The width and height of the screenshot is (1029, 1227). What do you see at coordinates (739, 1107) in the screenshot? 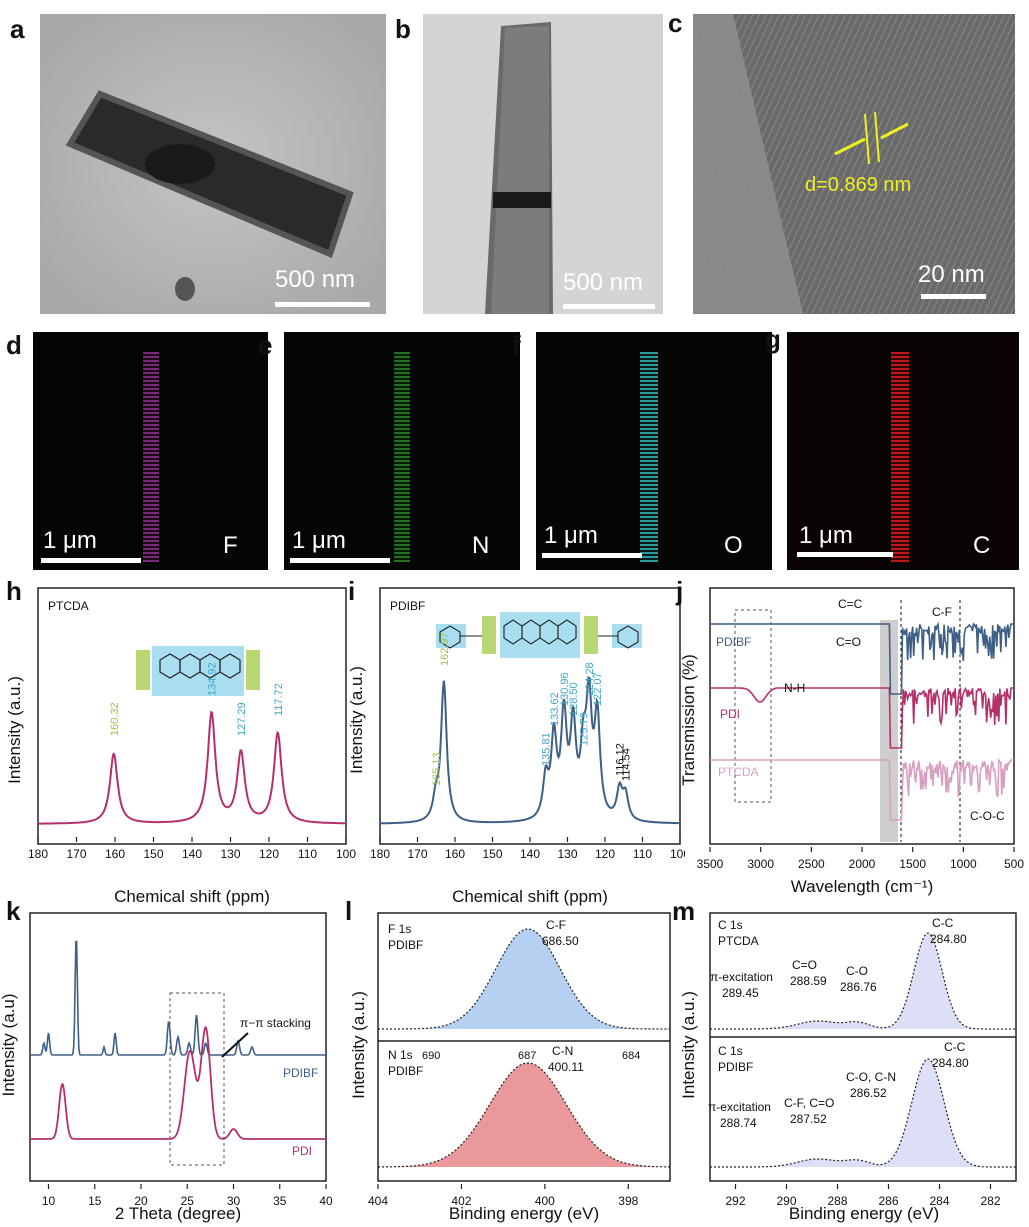
I see `peak-m-bottom-pi: π-excitation` at bounding box center [739, 1107].